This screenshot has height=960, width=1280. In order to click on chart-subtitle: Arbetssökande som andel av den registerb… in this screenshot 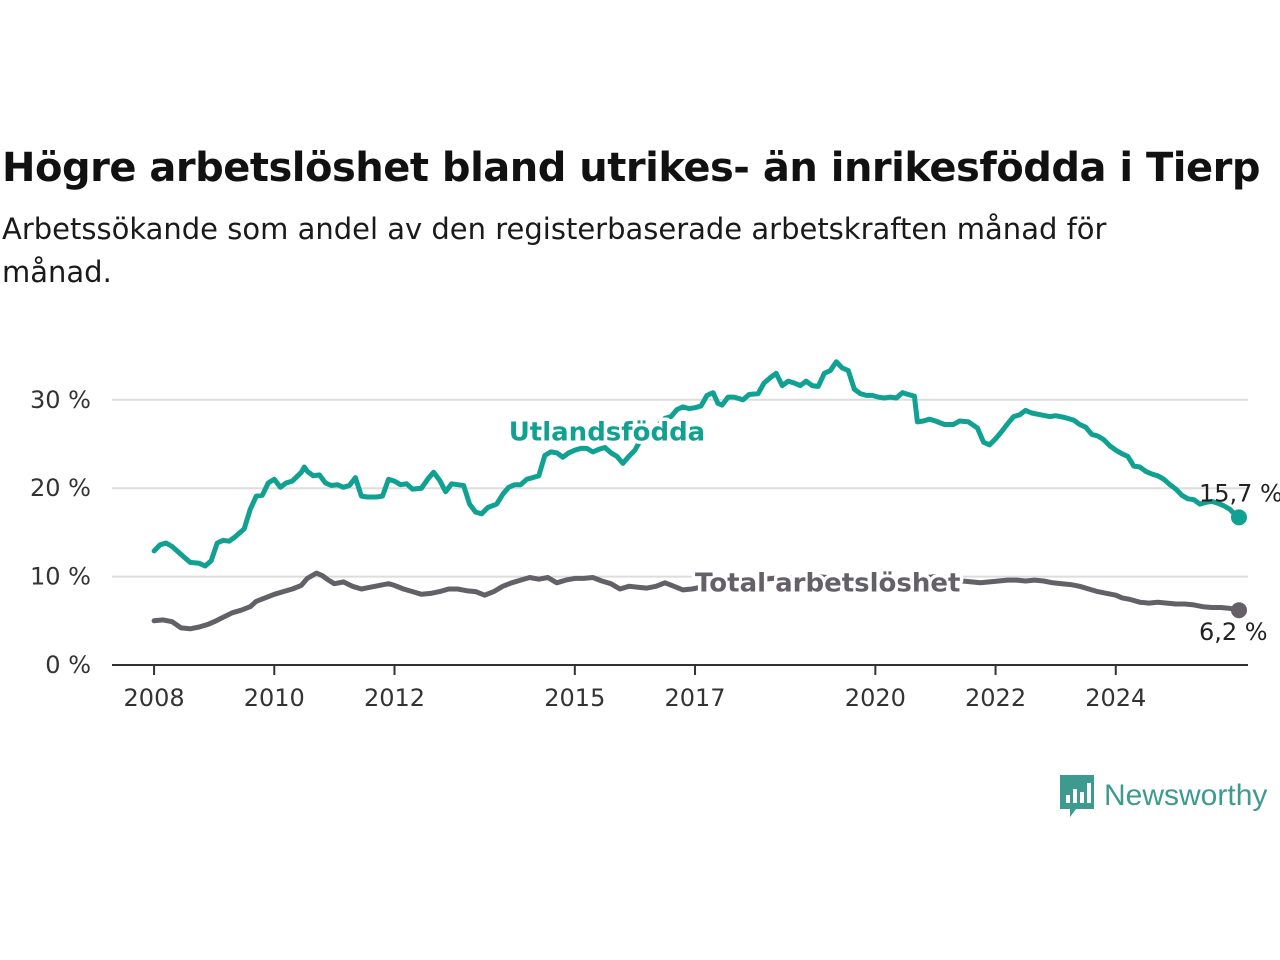, I will do `click(554, 250)`.